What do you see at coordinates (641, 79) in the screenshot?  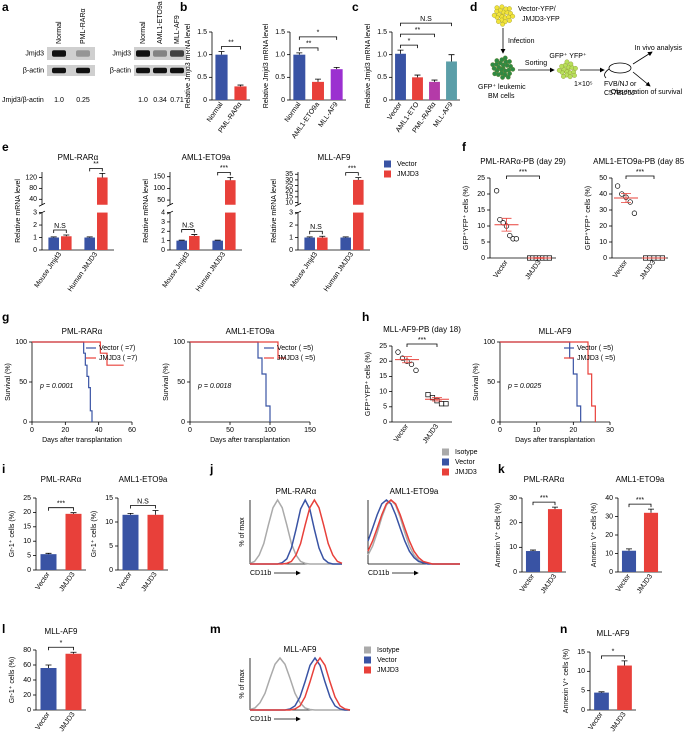 I see `arrow` at bounding box center [641, 79].